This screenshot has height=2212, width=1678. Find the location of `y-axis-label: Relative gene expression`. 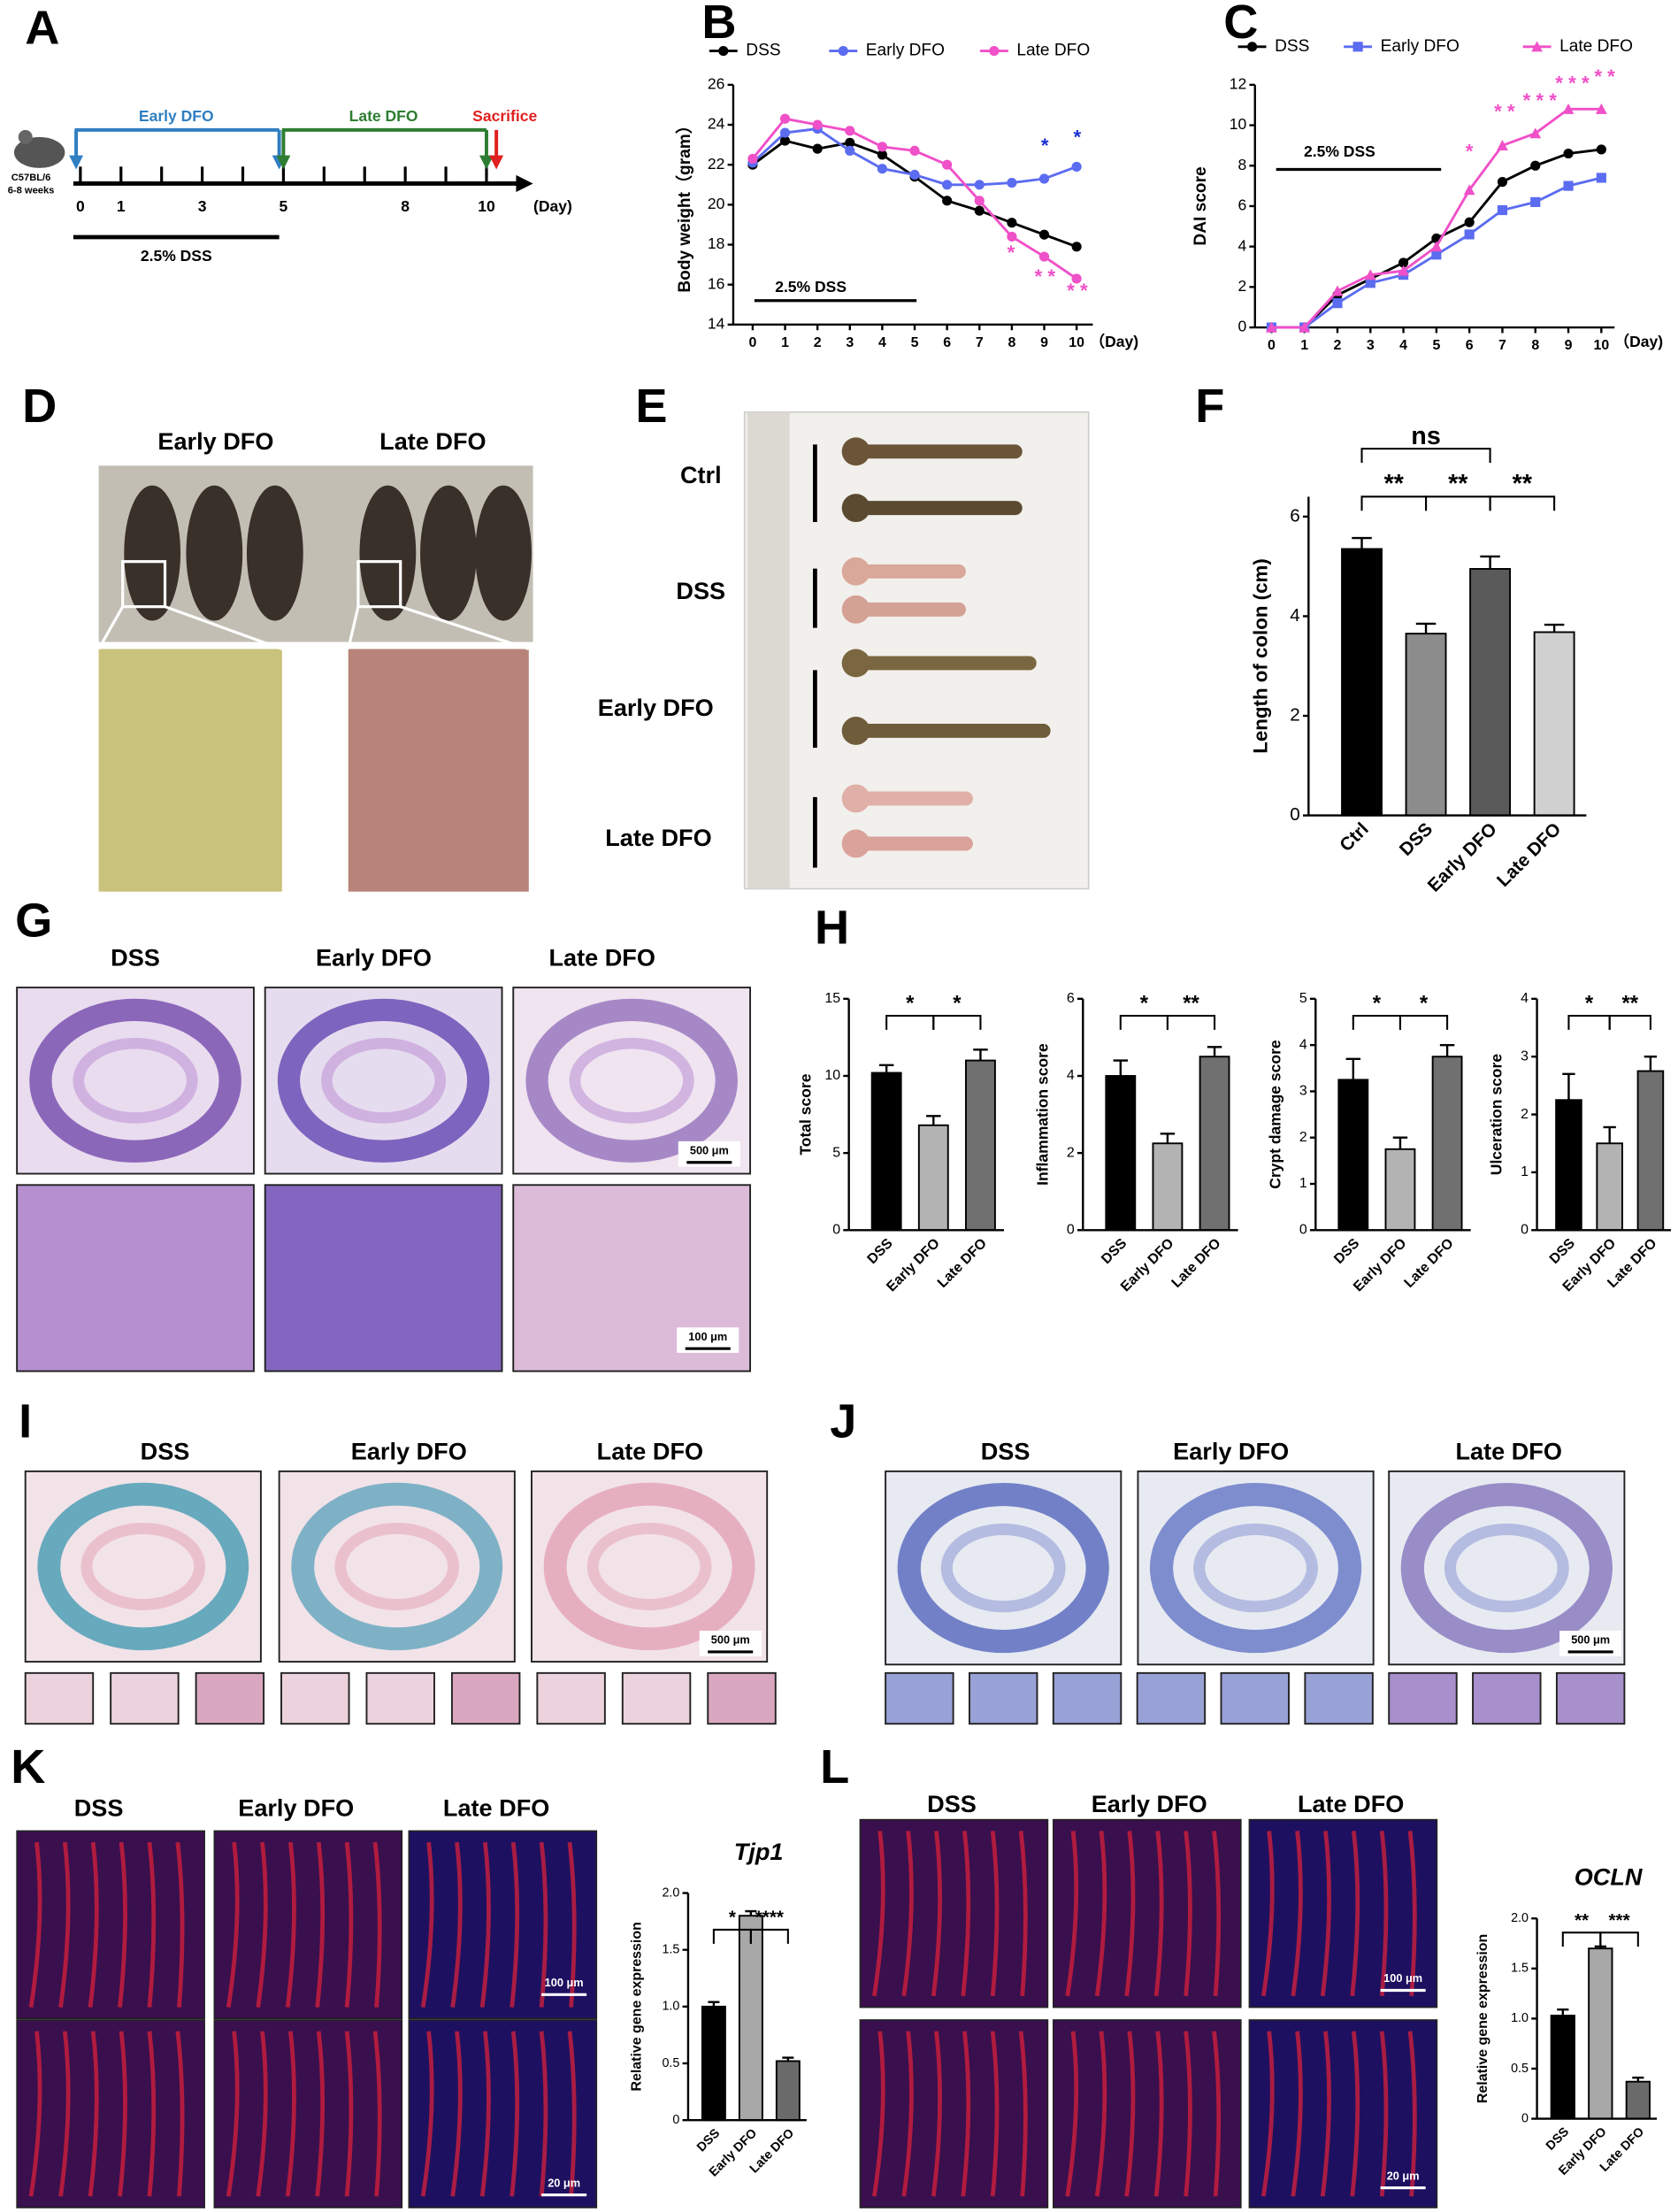

y-axis-label: Relative gene expression is located at coordinates (1482, 2019).